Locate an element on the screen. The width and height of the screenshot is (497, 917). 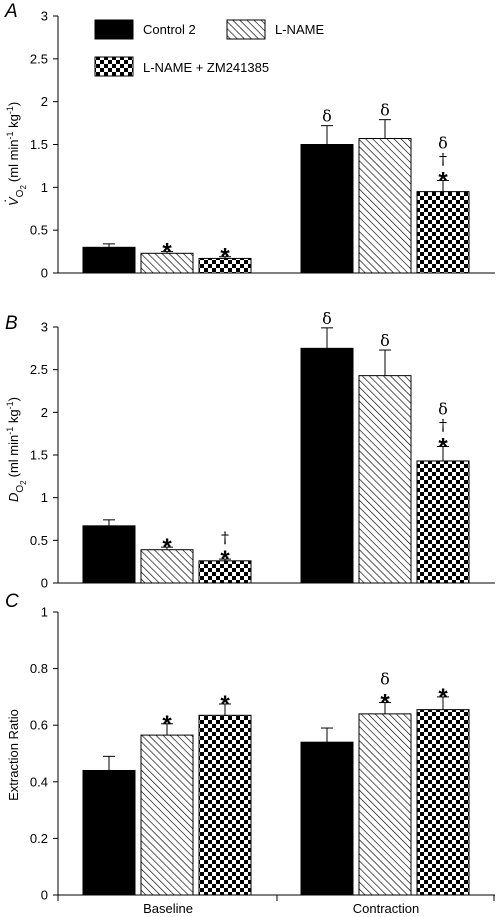
panel-b-bar-control-2-baseline is located at coordinates (109, 554).